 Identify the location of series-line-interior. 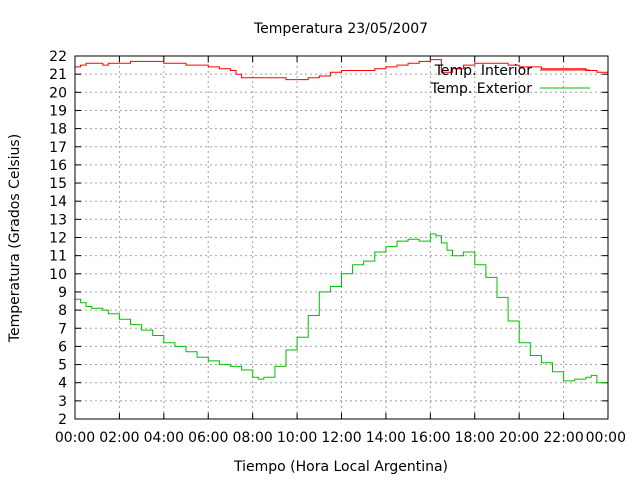
(341, 70).